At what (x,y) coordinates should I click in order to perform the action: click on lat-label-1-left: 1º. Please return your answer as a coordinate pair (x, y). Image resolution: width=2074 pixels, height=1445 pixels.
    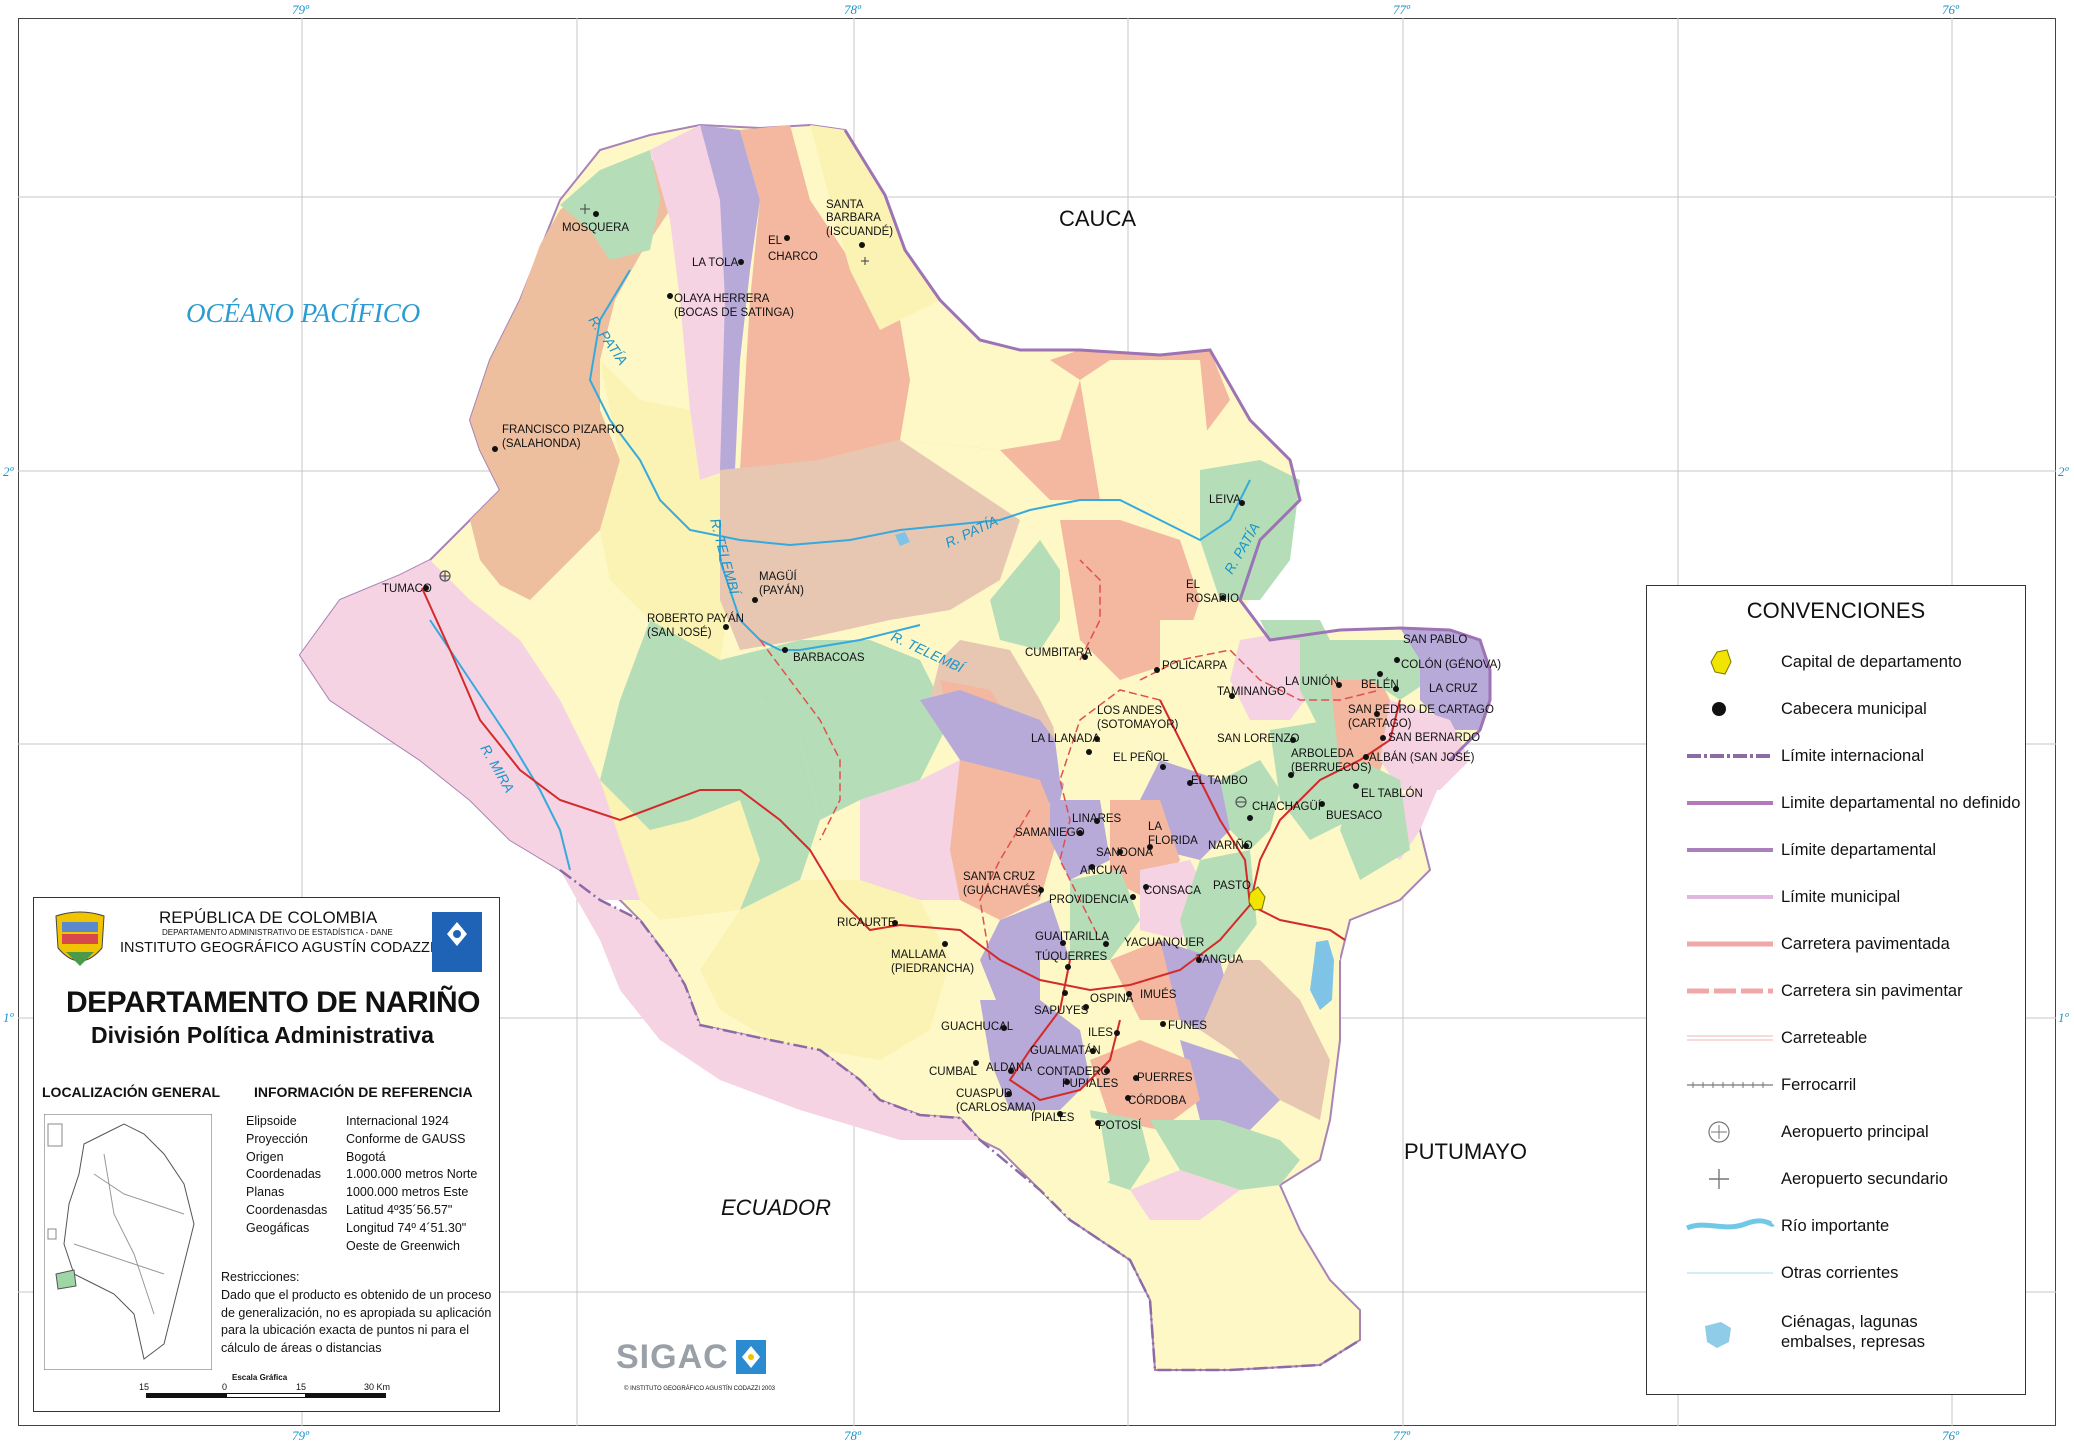
    Looking at the image, I should click on (9, 1017).